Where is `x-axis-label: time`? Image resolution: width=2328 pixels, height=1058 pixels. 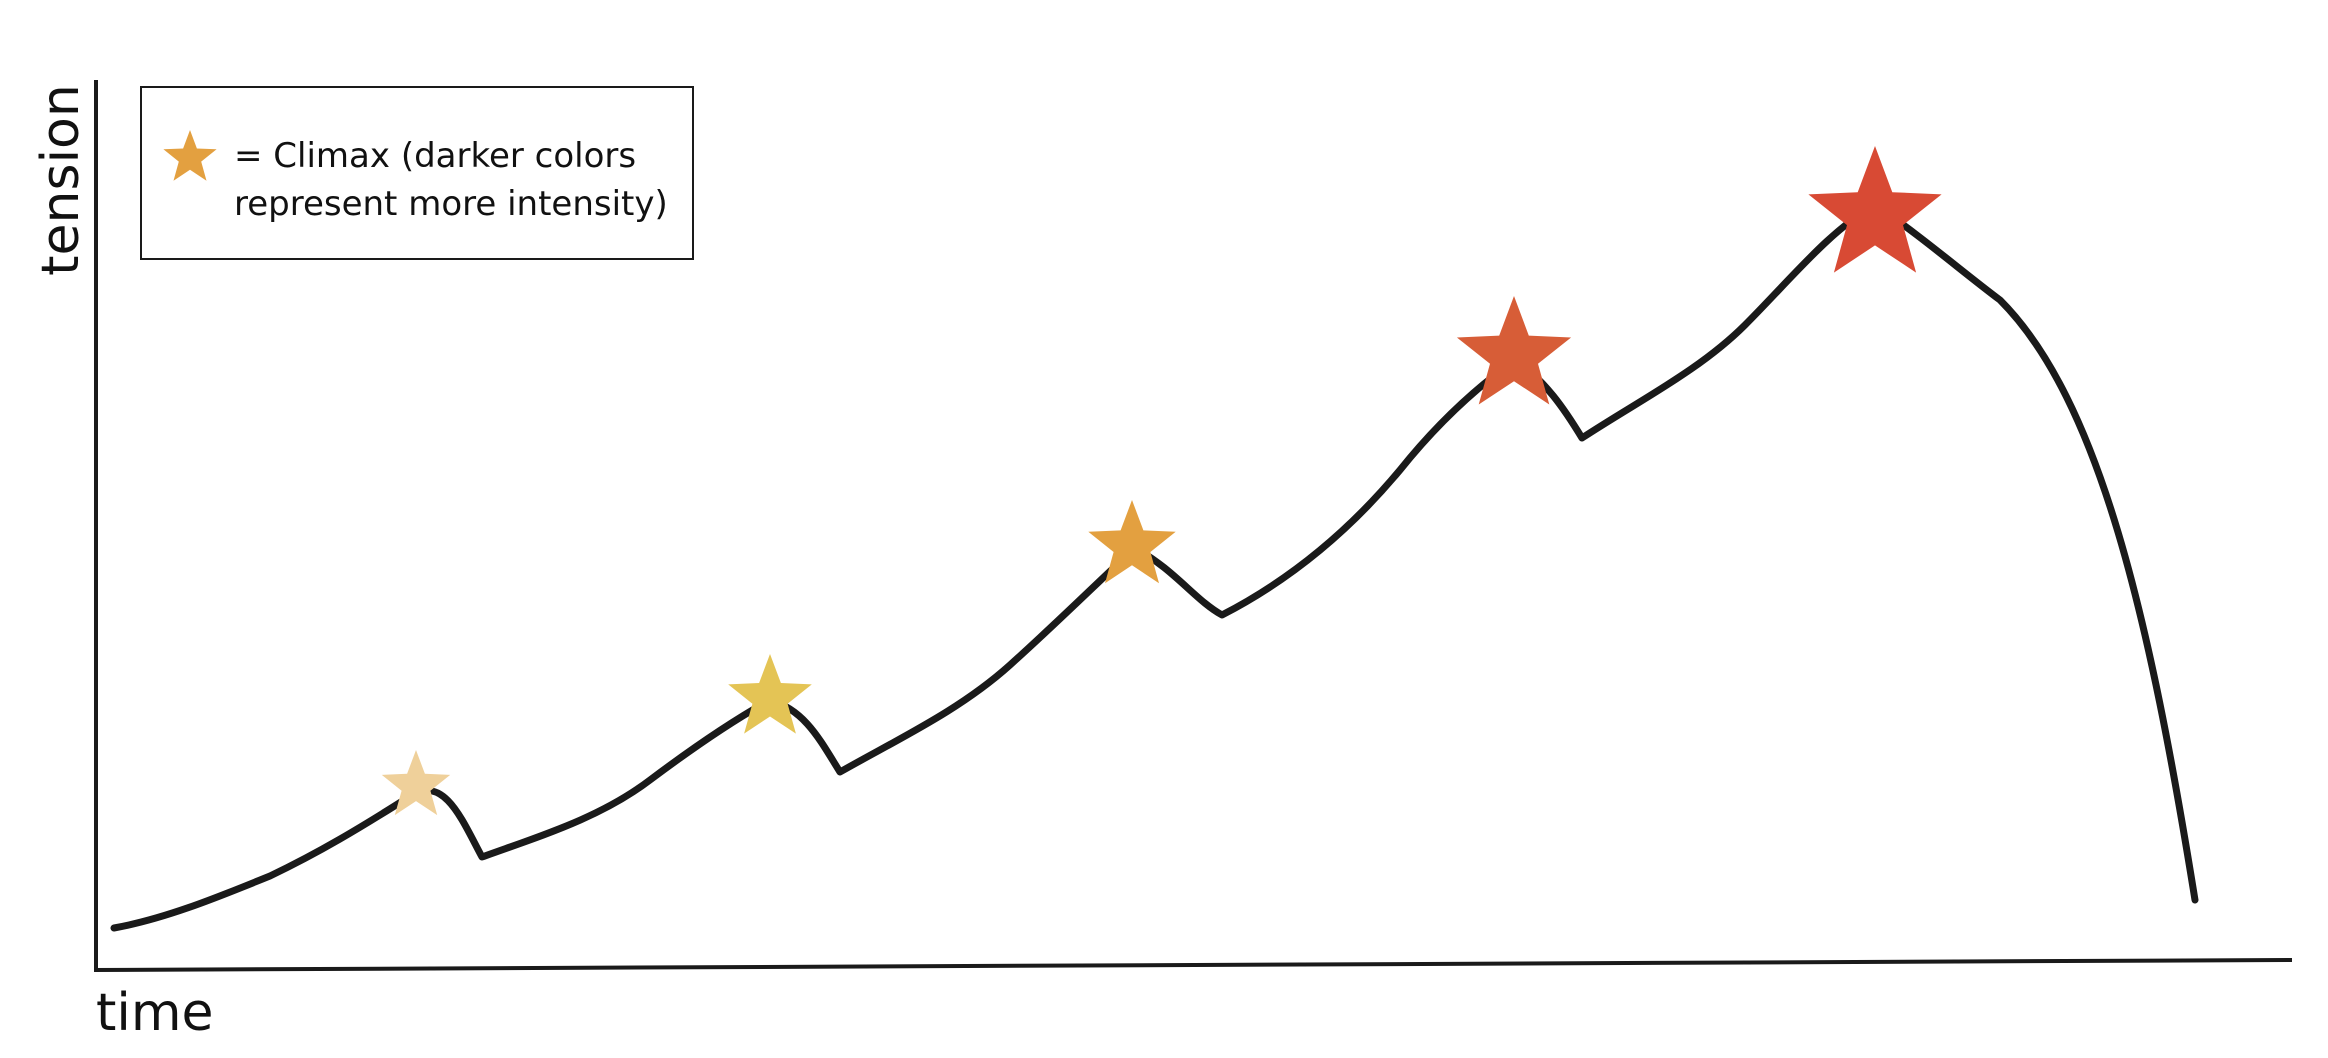
x-axis-label: time is located at coordinates (154, 1013).